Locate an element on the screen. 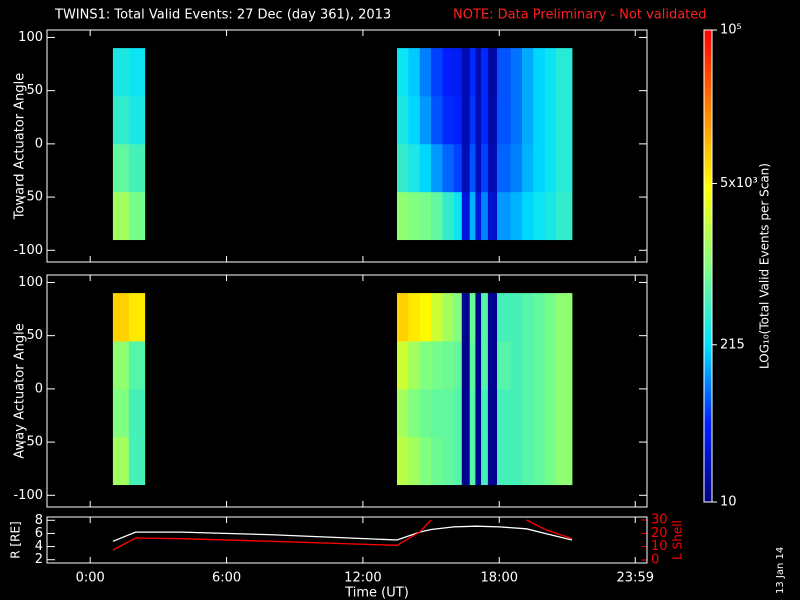 The width and height of the screenshot is (800, 600). y-tick-label: 100 is located at coordinates (30, 282).